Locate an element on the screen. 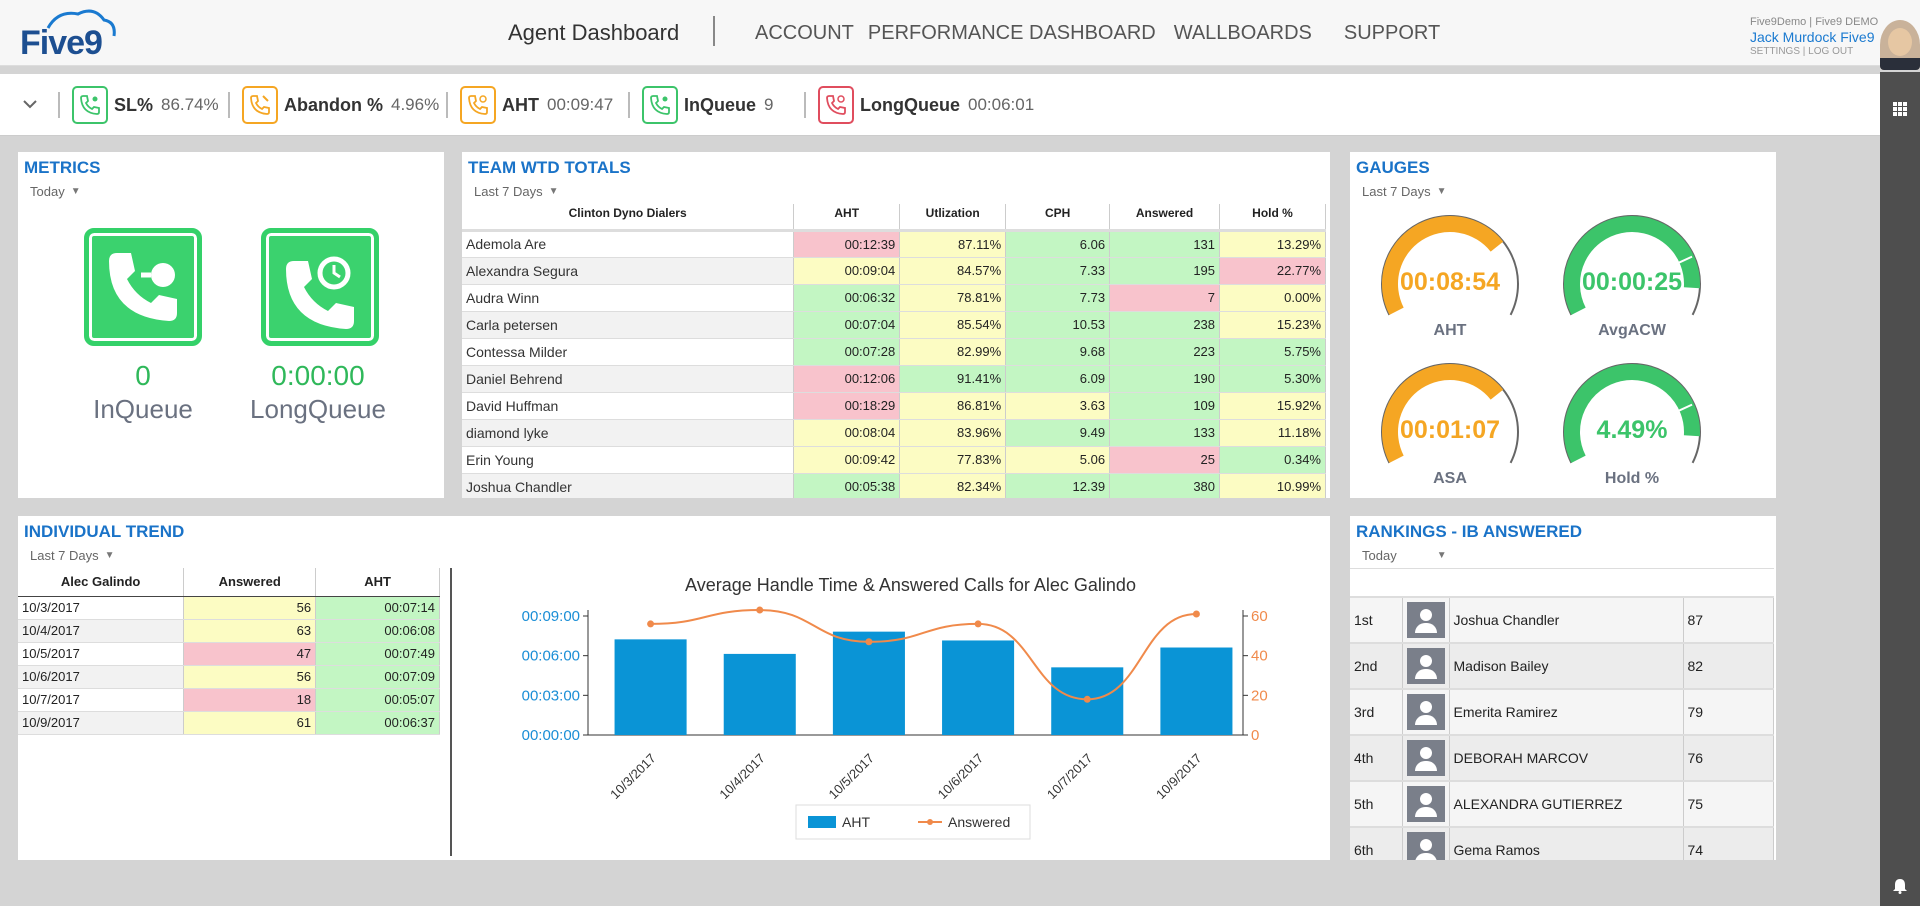  stat-inqueue: InQueue 9 is located at coordinates (707, 105).